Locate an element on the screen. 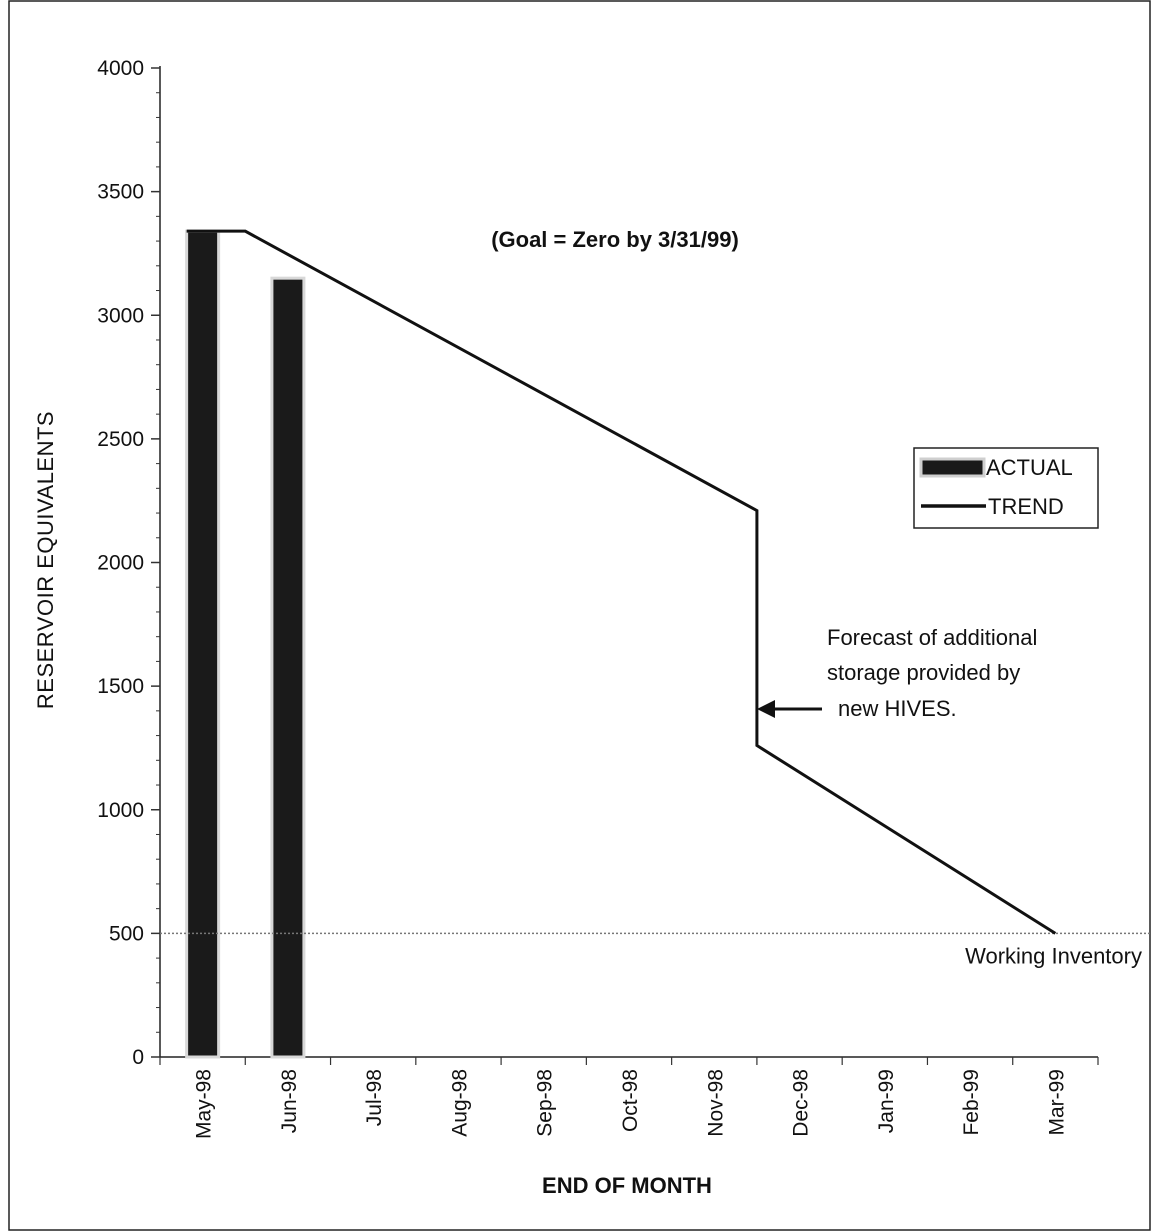 The width and height of the screenshot is (1152, 1232). y-tick-label: 1000 is located at coordinates (120, 810).